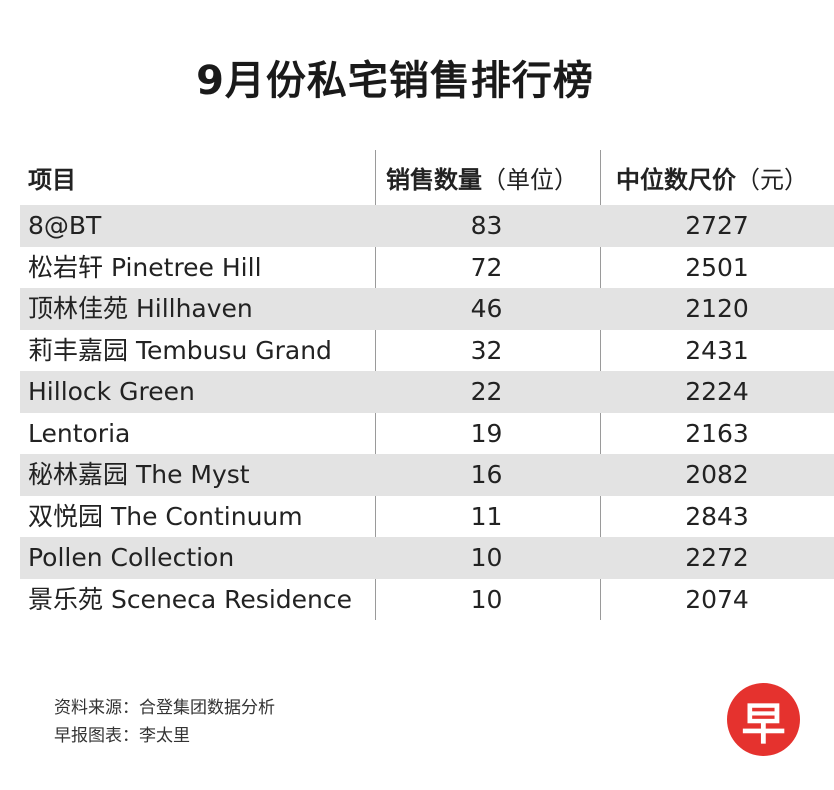  I want to click on units-sold-cell: 32, so click(486, 350).